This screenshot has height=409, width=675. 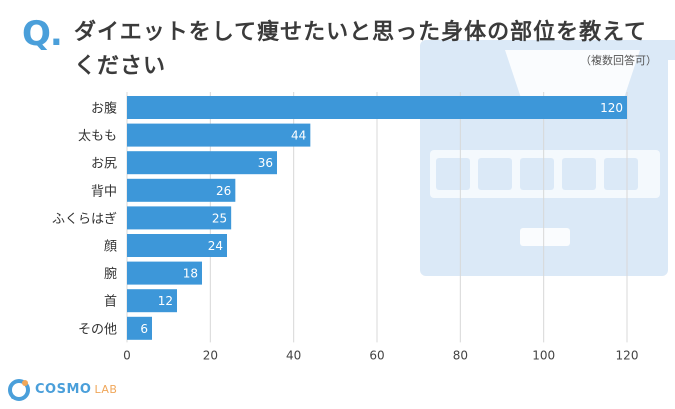 What do you see at coordinates (144, 329) in the screenshot?
I see `bar-value-label: 6` at bounding box center [144, 329].